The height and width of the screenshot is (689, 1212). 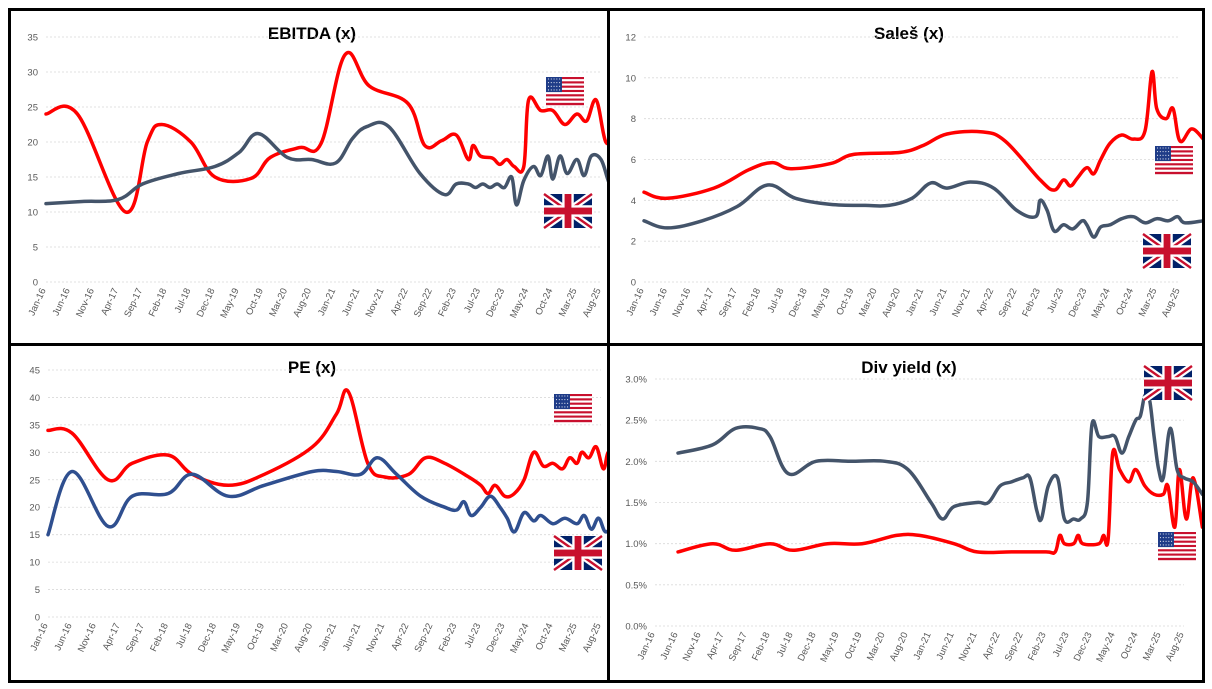 What do you see at coordinates (961, 303) in the screenshot?
I see `sales-x-tick: Nov-21` at bounding box center [961, 303].